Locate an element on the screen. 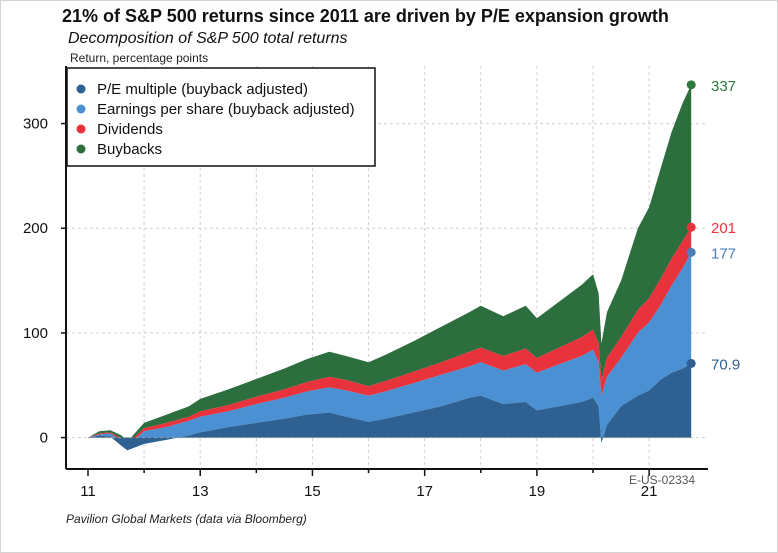 The image size is (778, 553). y-tick-label: 200 is located at coordinates (35, 228).